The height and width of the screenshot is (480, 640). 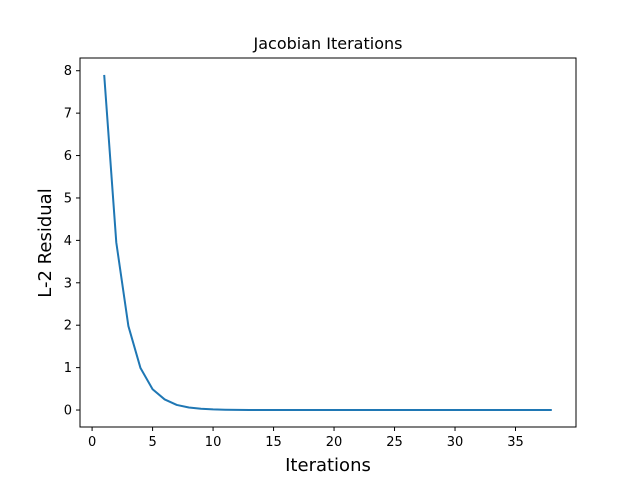 What do you see at coordinates (68, 368) in the screenshot?
I see `y-tick-label: 1` at bounding box center [68, 368].